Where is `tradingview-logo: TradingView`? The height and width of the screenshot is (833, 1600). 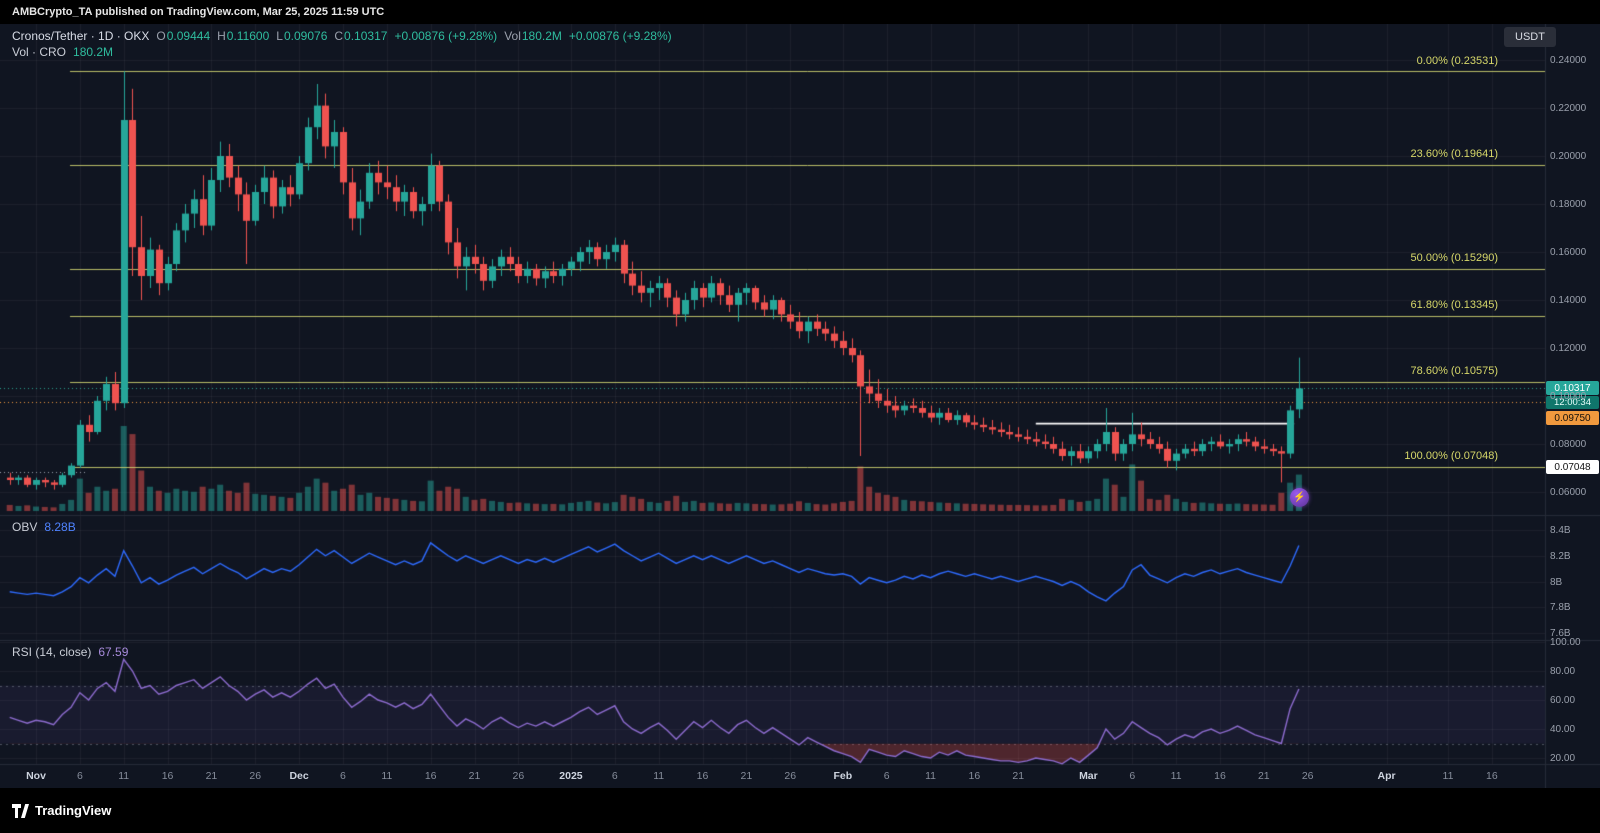
tradingview-logo: TradingView is located at coordinates (61, 810).